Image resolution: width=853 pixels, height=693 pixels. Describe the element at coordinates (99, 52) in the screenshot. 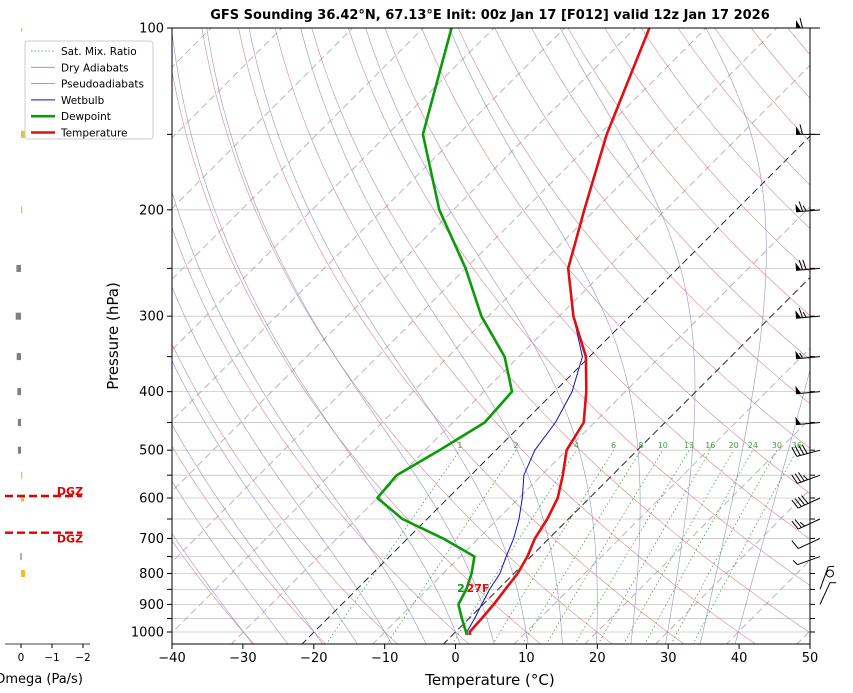

I see `legend-label: Sat. Mix. Ratio` at that location.